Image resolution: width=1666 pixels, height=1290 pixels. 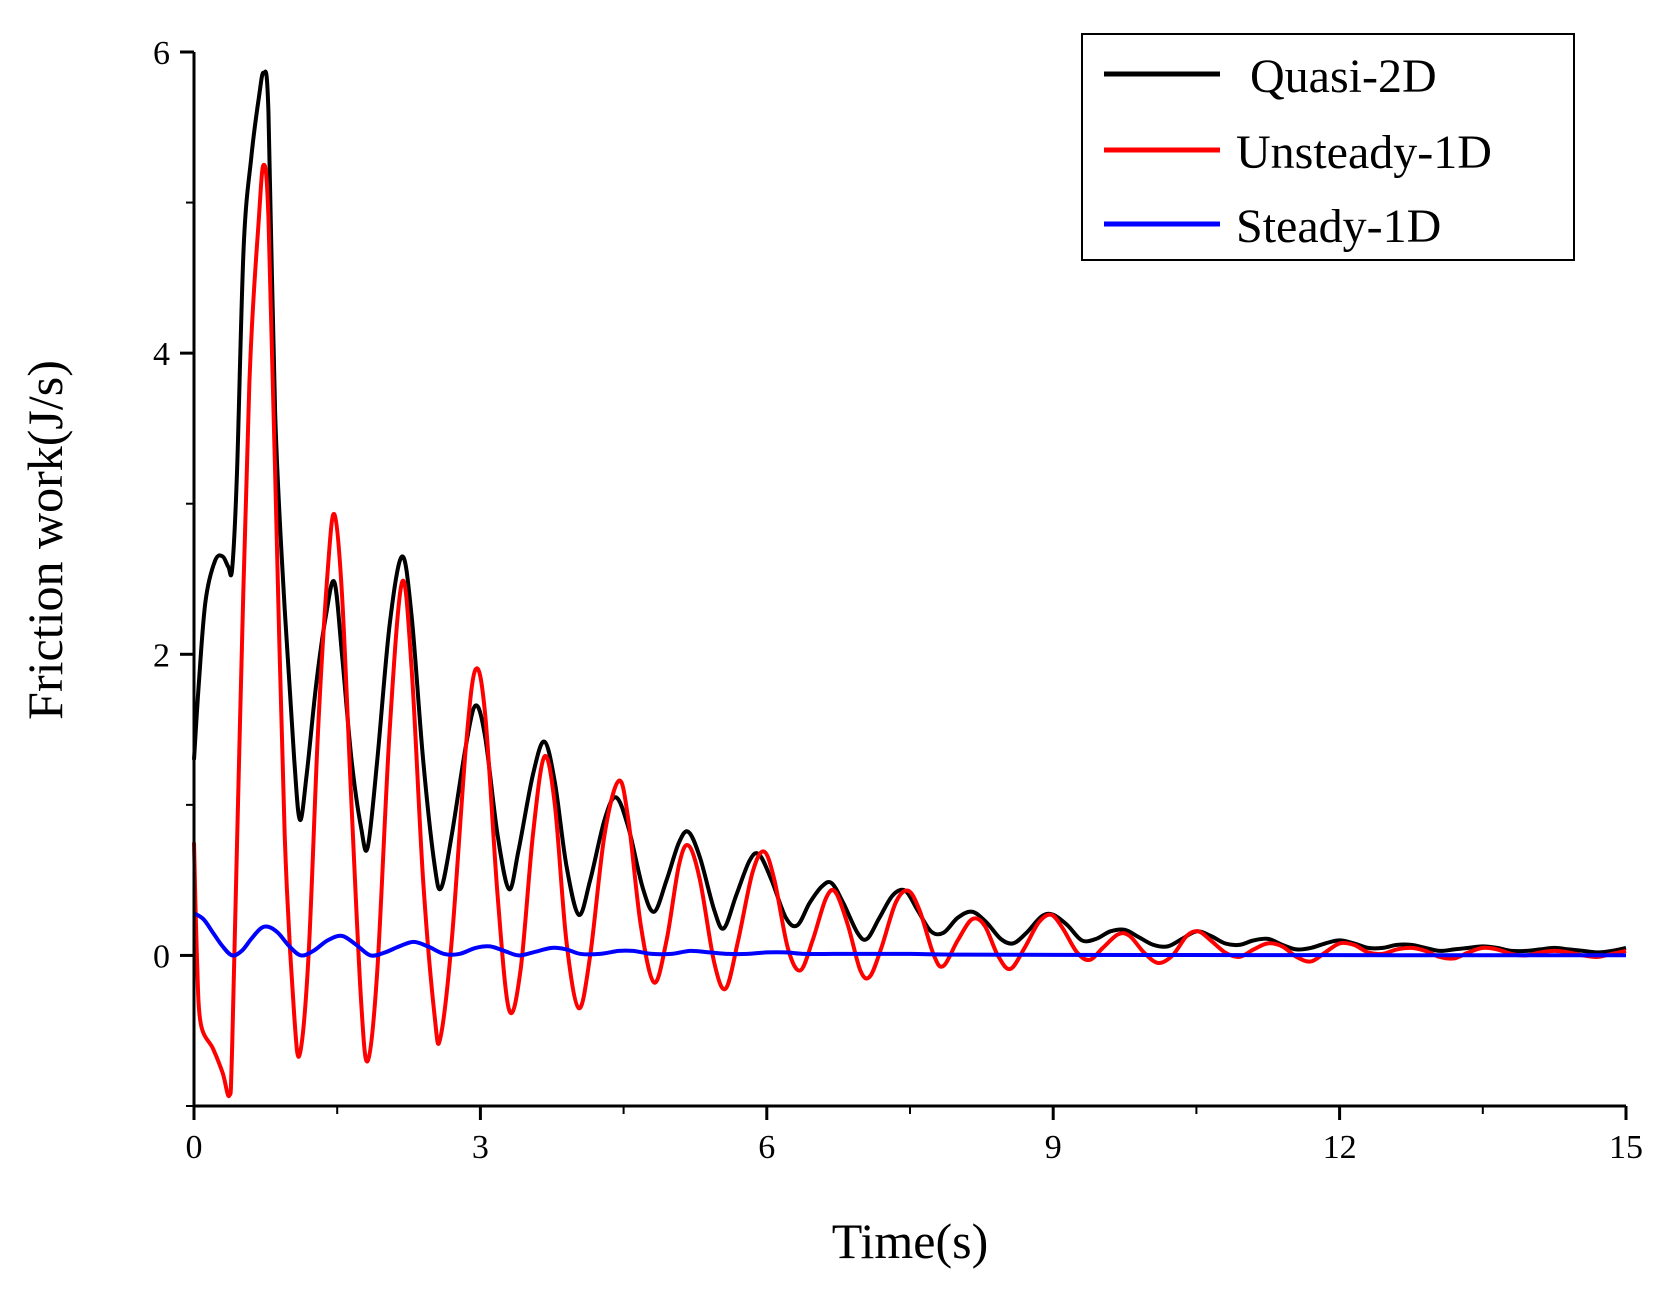 I want to click on x-tick-label: 15, so click(x=1626, y=1147).